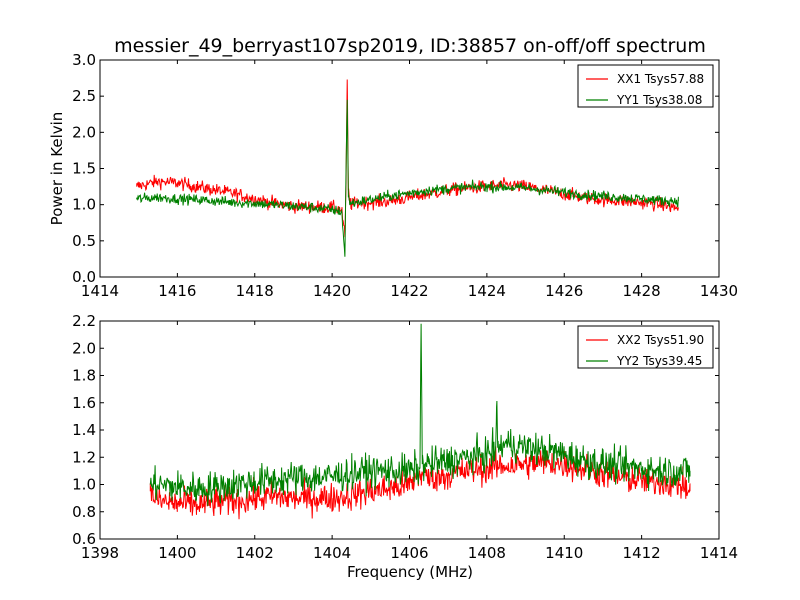 This screenshot has width=800, height=600. What do you see at coordinates (84, 430) in the screenshot?
I see `y-tick-label: 1.4` at bounding box center [84, 430].